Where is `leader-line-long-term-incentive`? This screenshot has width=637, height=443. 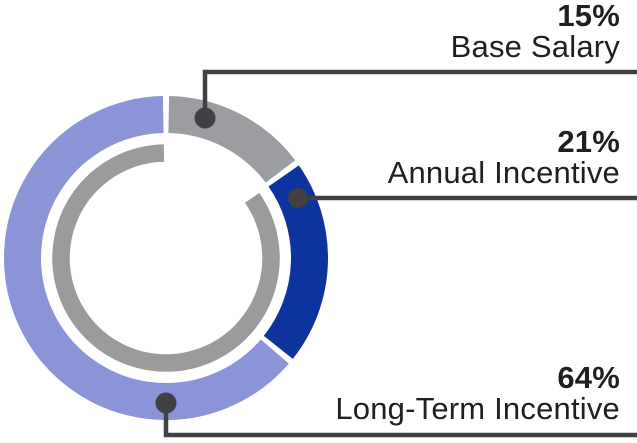 leader-line-long-term-incentive is located at coordinates (400, 420).